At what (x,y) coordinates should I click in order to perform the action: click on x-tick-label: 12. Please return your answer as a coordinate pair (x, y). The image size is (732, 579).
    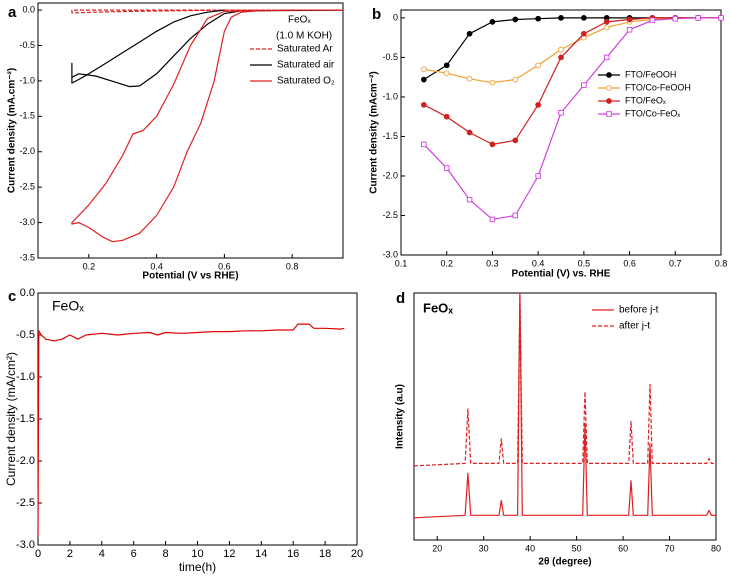
    Looking at the image, I should click on (229, 554).